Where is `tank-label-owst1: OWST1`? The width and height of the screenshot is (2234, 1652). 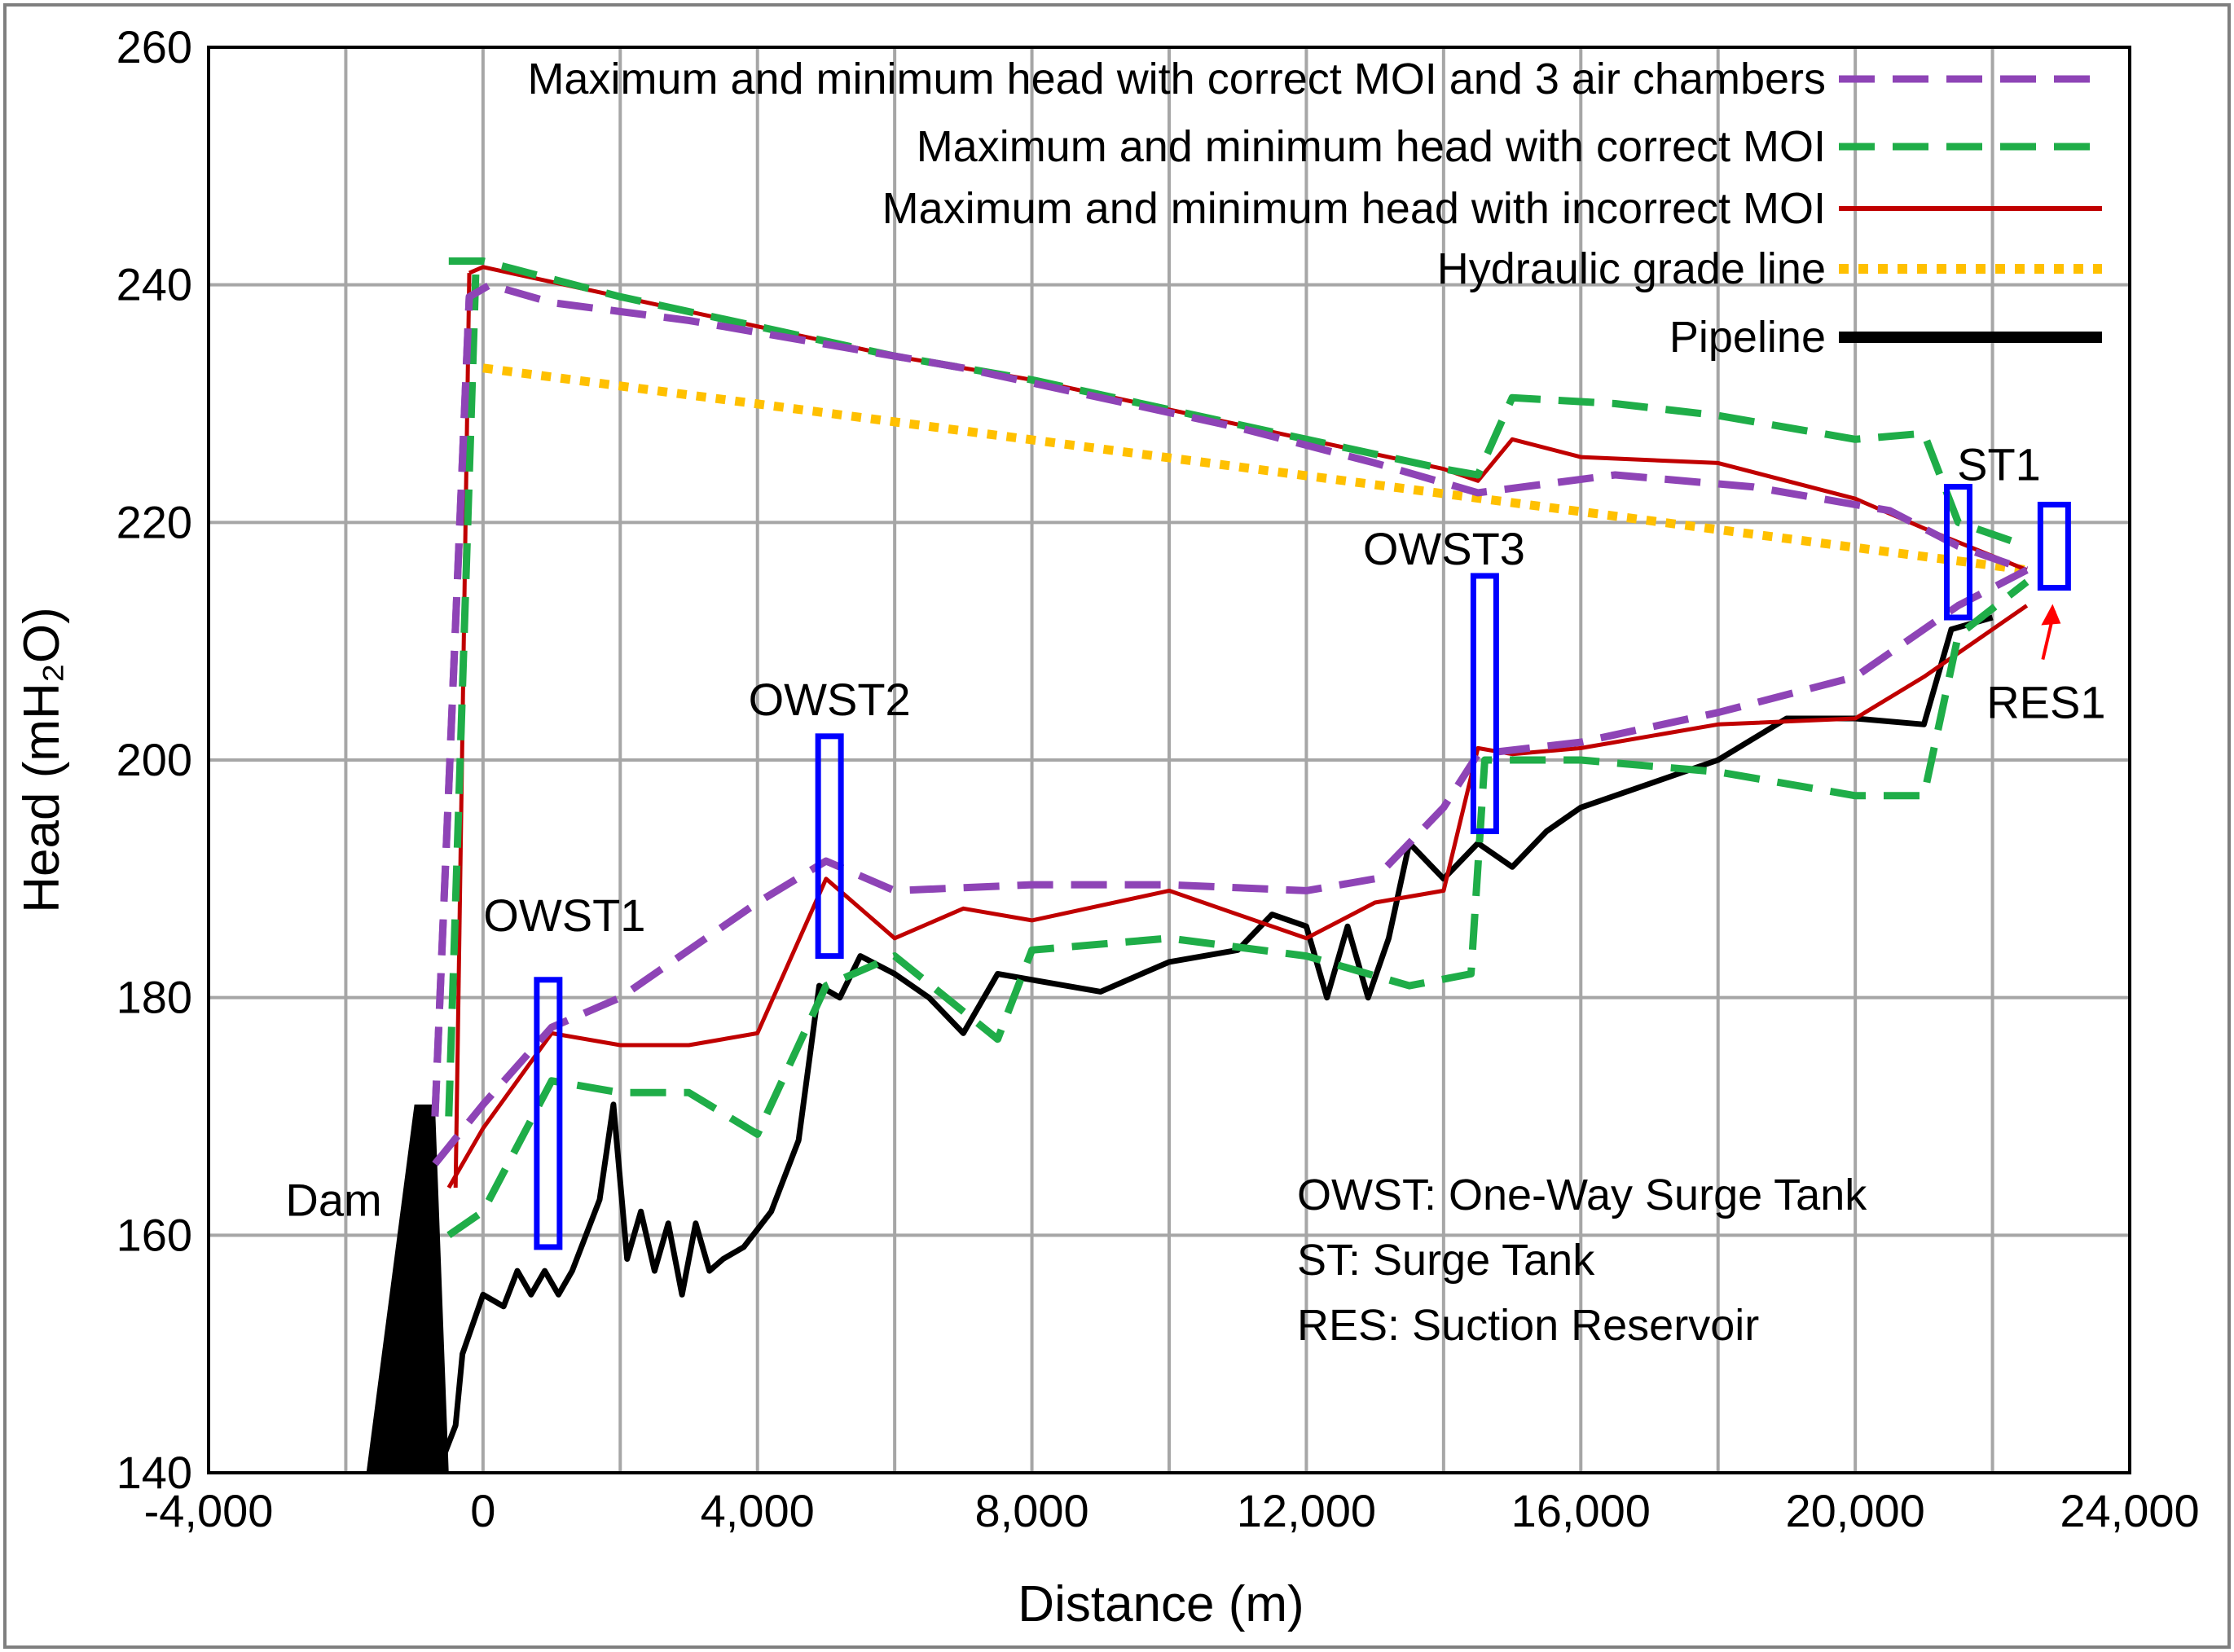 tank-label-owst1: OWST1 is located at coordinates (564, 915).